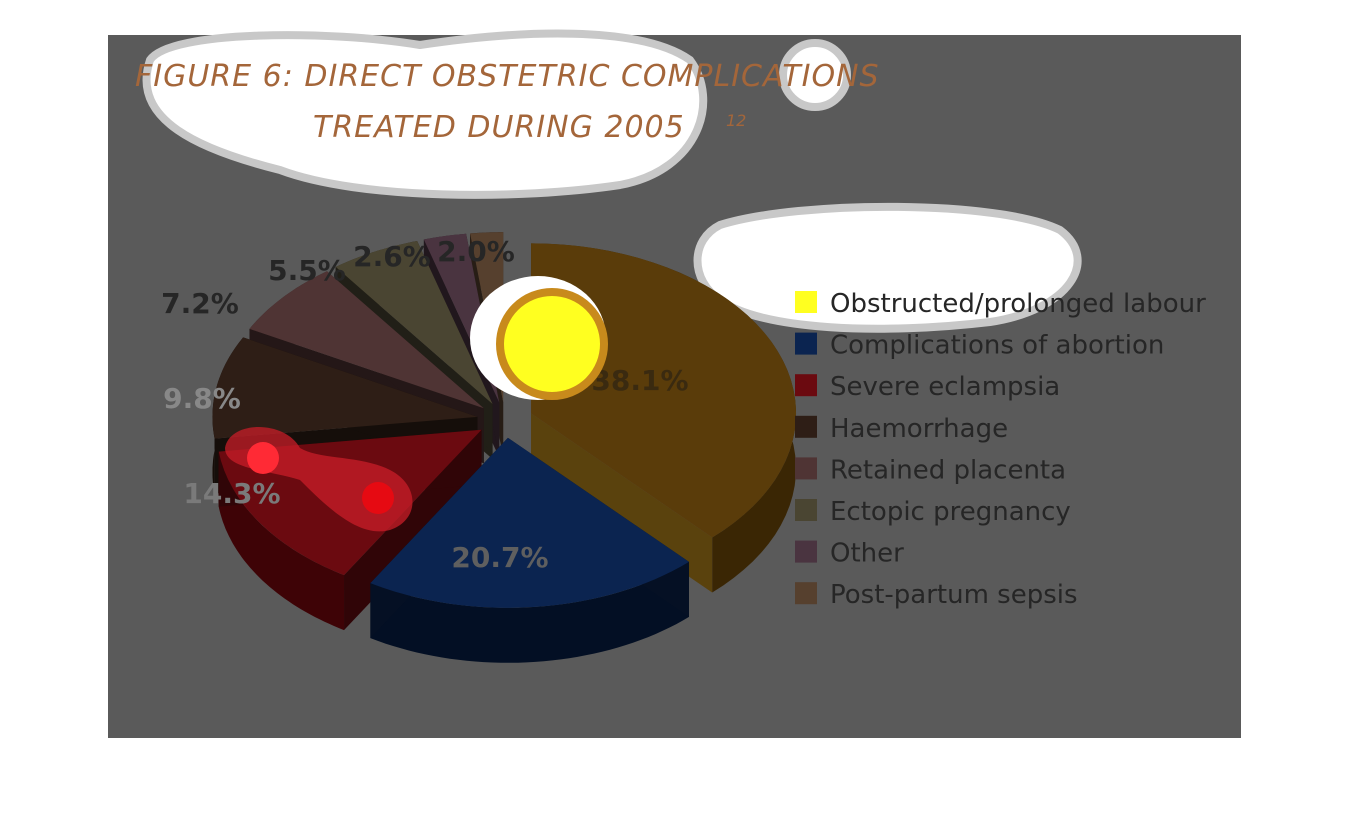 This screenshot has width=1350, height=832. I want to click on chart-title-line1: FIGURE 6: DIRECT OBSTETRIC COMPLICATIONS, so click(507, 76).